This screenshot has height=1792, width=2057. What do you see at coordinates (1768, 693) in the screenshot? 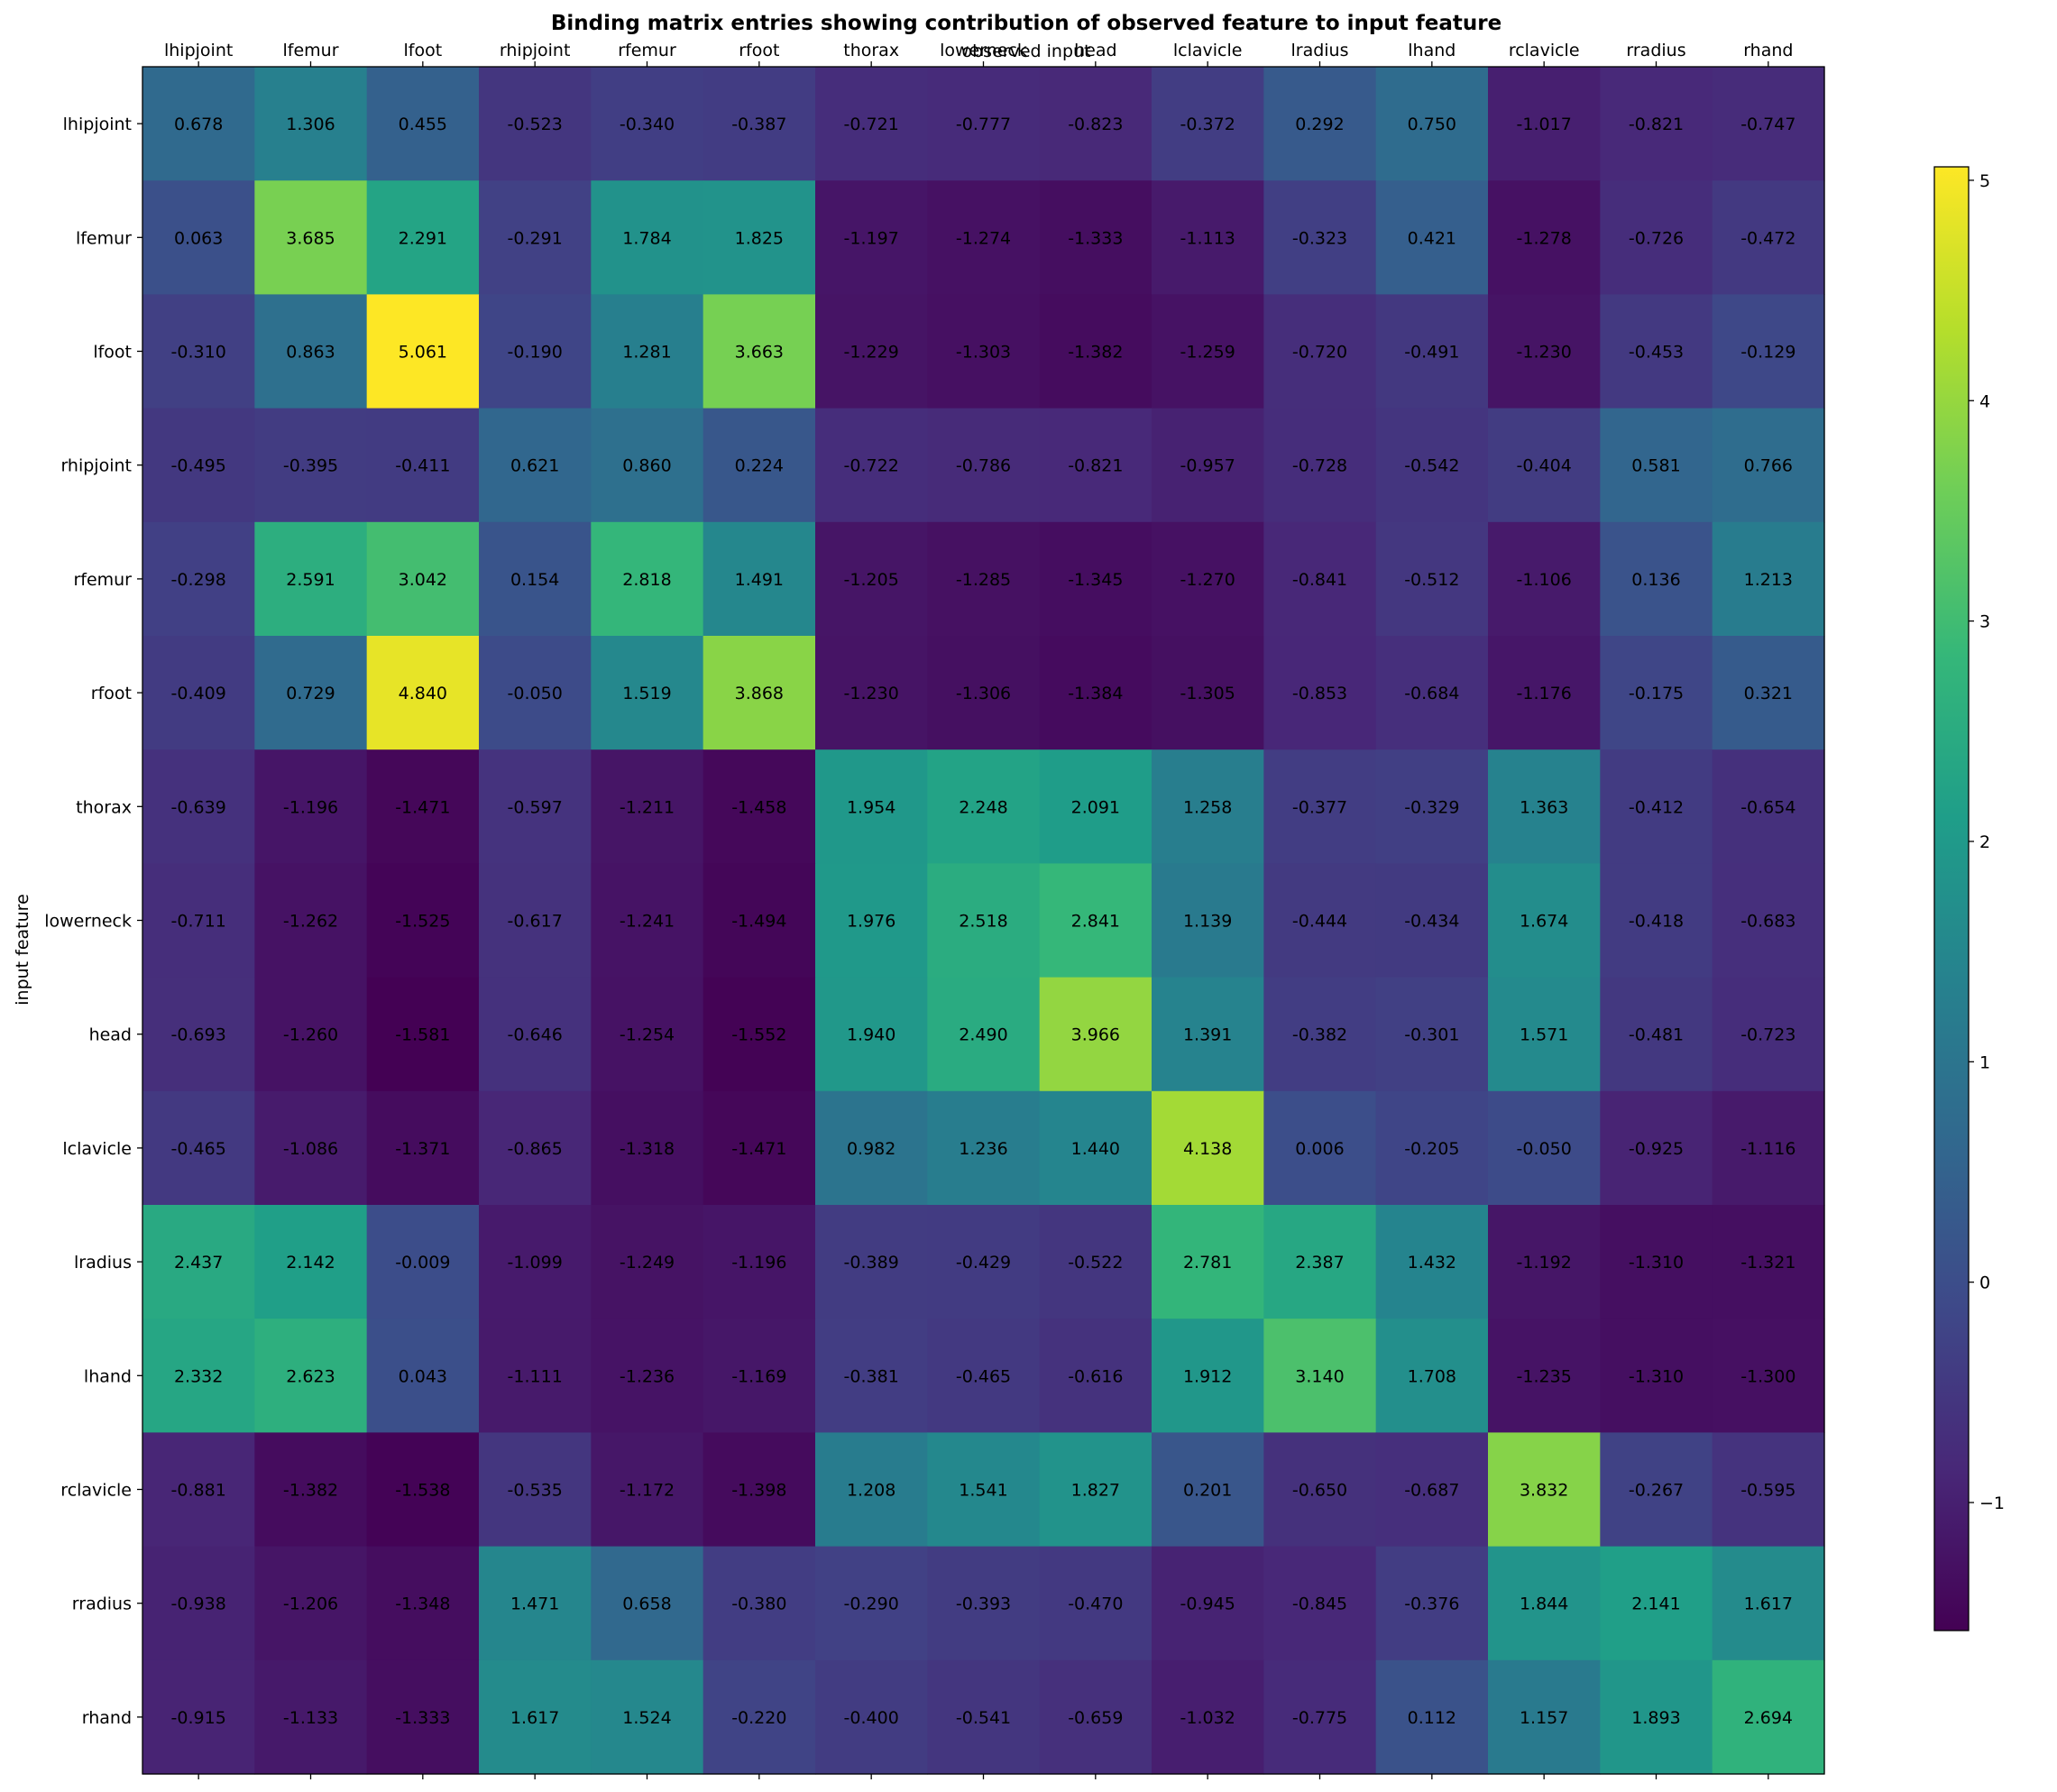
I see `cell-value-label: 0.321` at bounding box center [1768, 693].